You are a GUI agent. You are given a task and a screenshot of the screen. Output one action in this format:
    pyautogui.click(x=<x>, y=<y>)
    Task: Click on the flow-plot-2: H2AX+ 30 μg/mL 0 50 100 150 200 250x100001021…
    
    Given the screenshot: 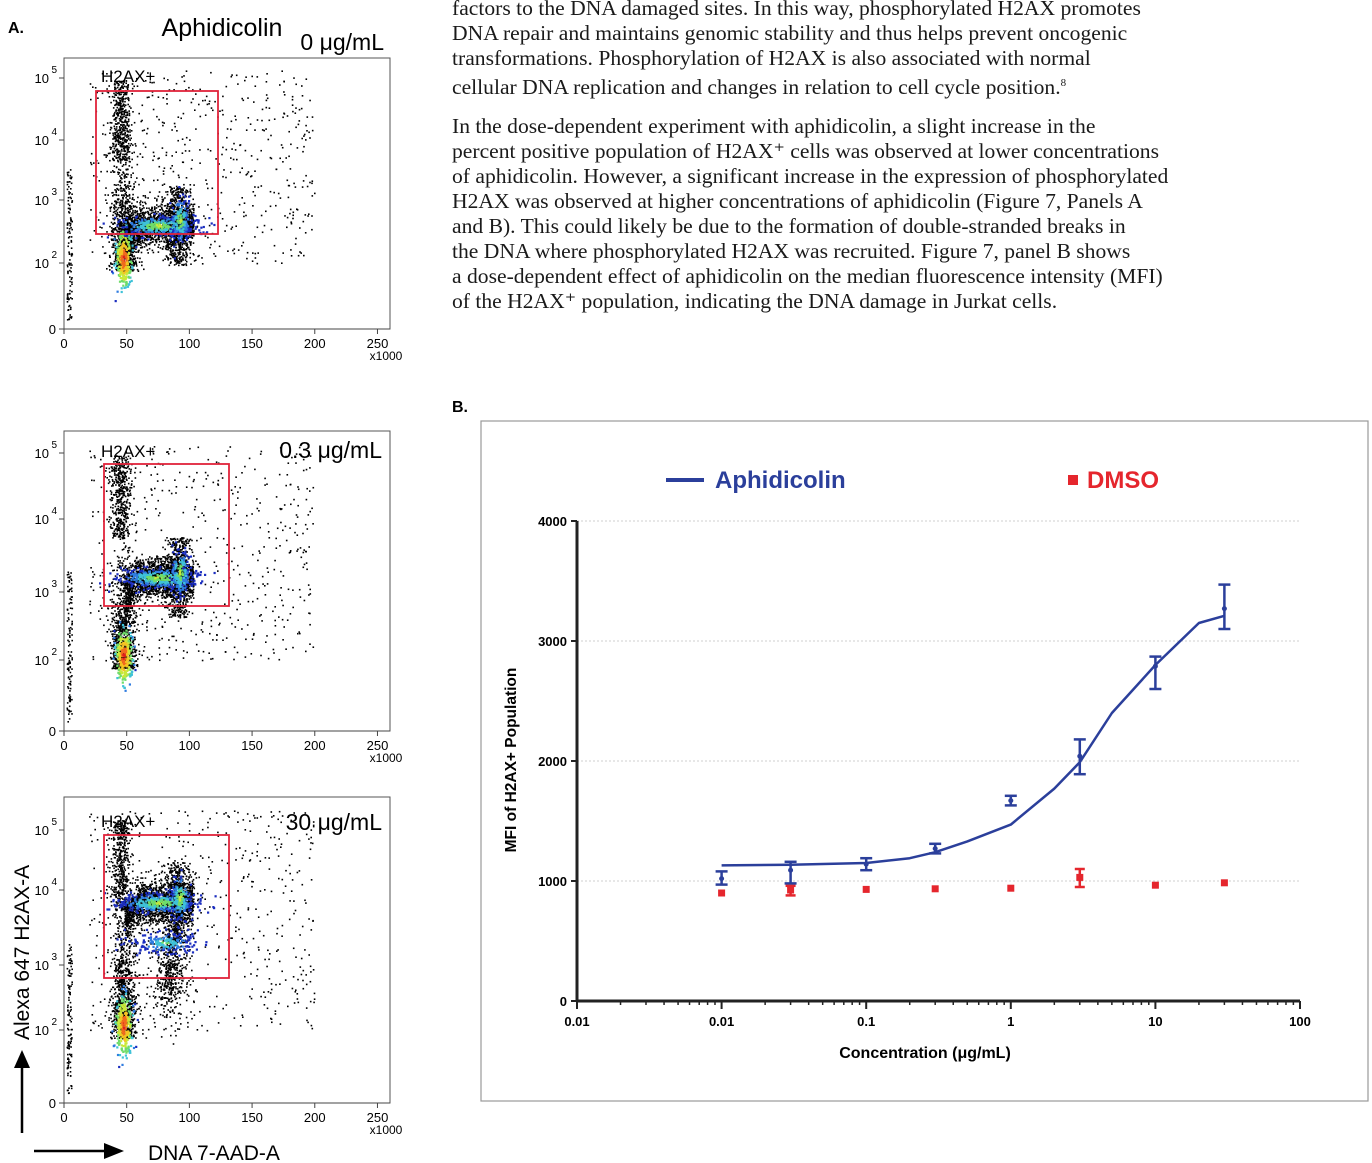 What is the action you would take?
    pyautogui.click(x=219, y=966)
    